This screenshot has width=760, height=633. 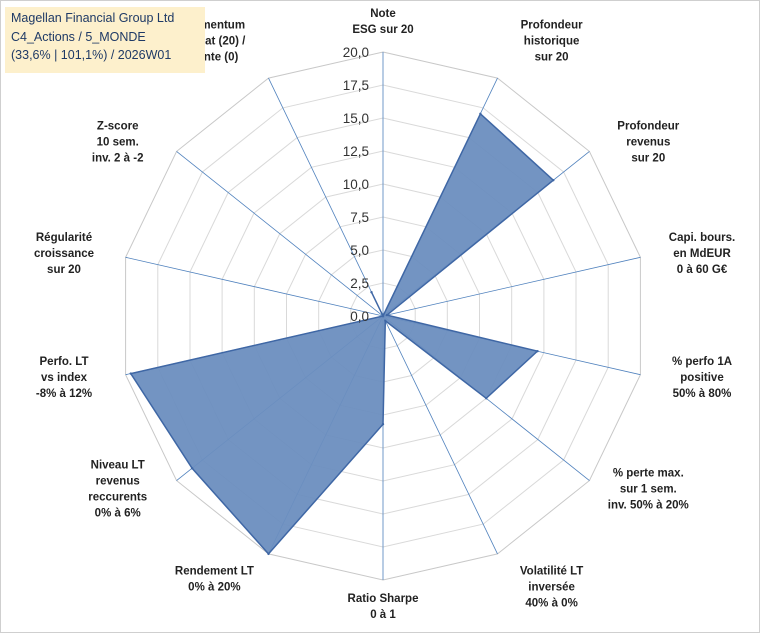 What do you see at coordinates (64, 378) in the screenshot?
I see `axis-label: Perfo. LT vs index -8% à 12%` at bounding box center [64, 378].